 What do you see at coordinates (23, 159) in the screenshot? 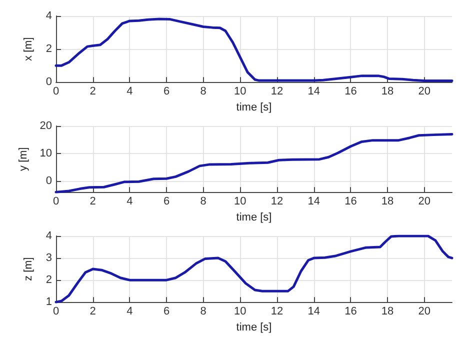
I see `y-axis-title: y [m]` at bounding box center [23, 159].